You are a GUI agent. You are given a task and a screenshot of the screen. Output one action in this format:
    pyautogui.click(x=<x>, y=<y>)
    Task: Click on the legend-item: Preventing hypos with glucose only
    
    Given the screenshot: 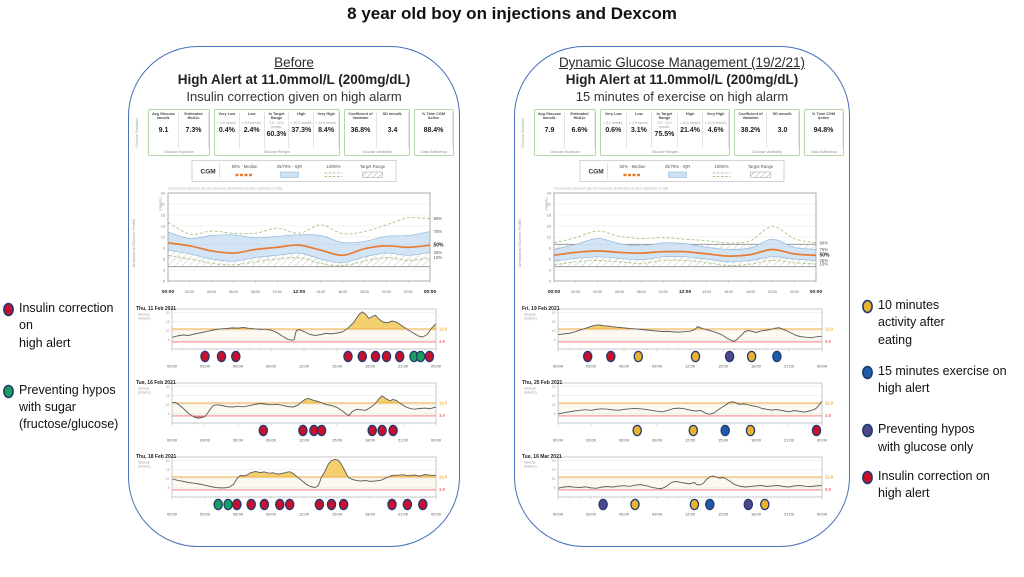 What is the action you would take?
    pyautogui.click(x=940, y=438)
    